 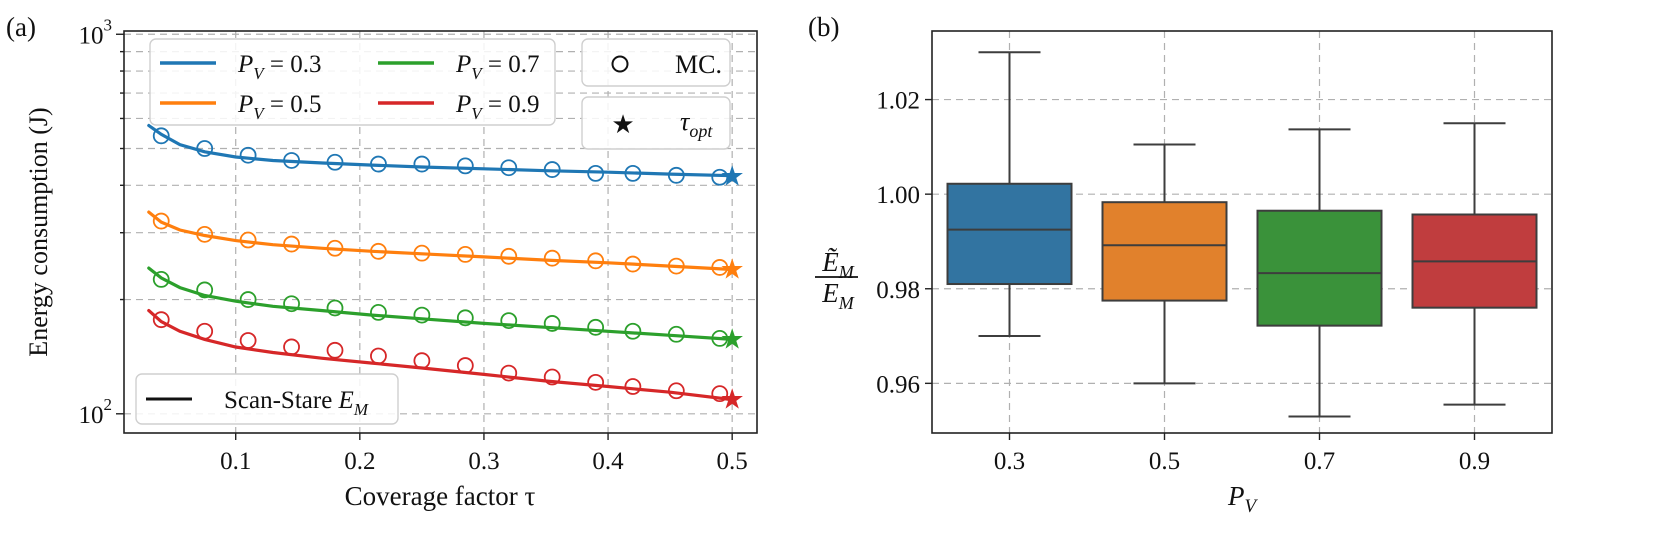 I want to click on box-0.7, so click(x=1319, y=273).